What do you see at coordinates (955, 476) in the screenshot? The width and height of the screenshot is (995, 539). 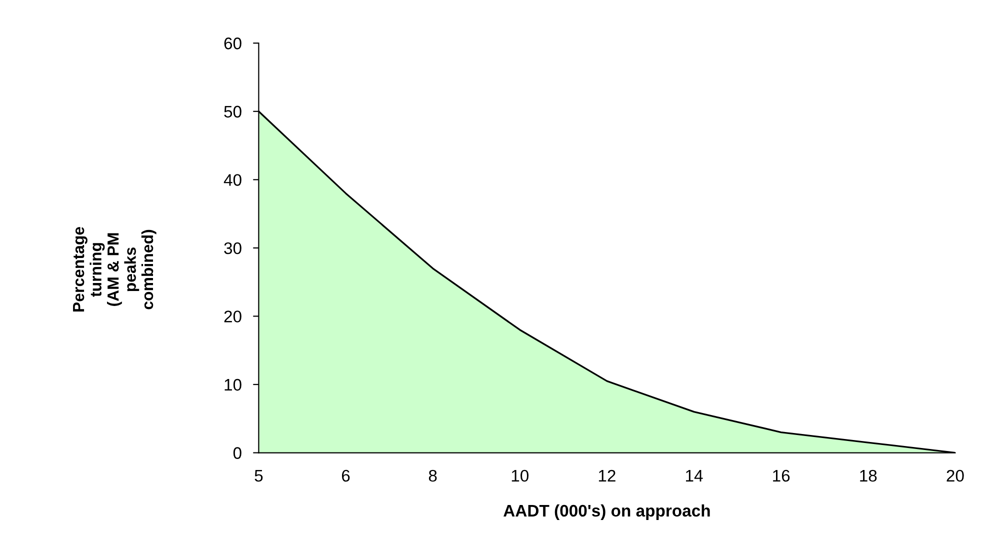 I see `x-tick-label: 20` at bounding box center [955, 476].